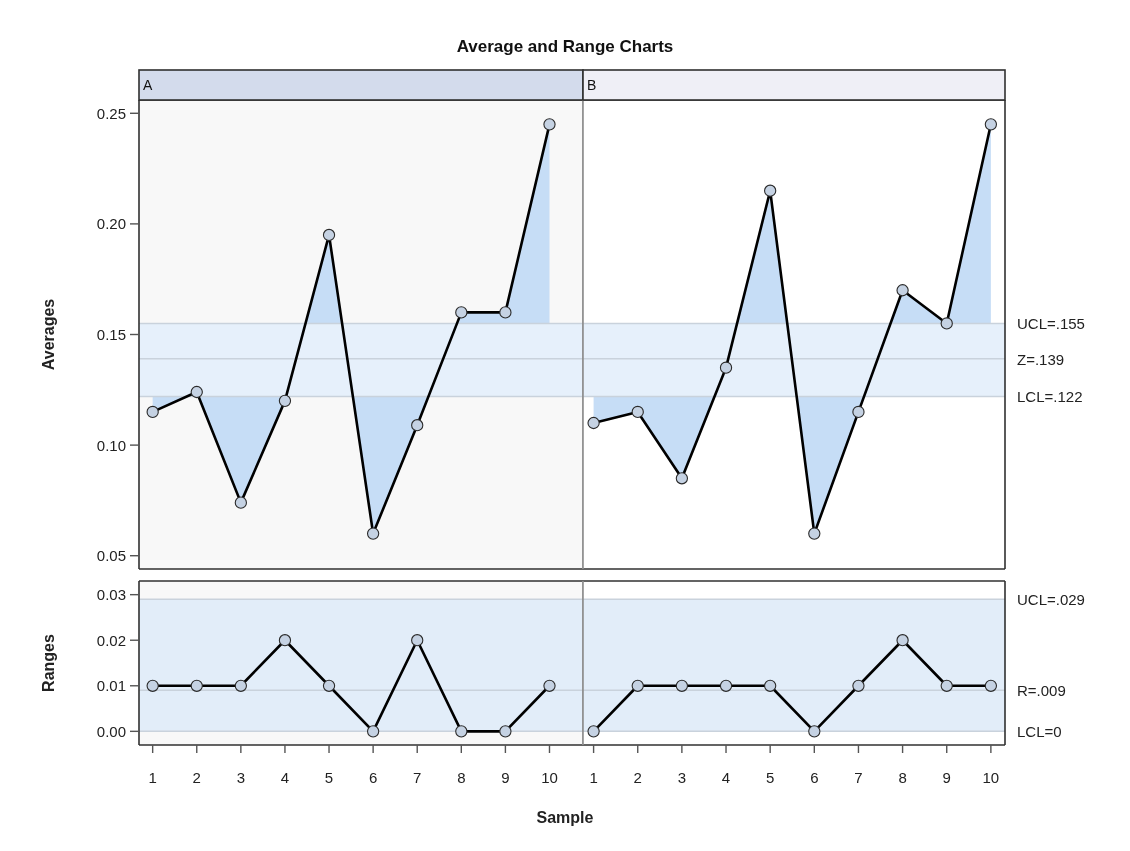 This screenshot has width=1130, height=851. I want to click on chart-subtitle: A, so click(148, 85).